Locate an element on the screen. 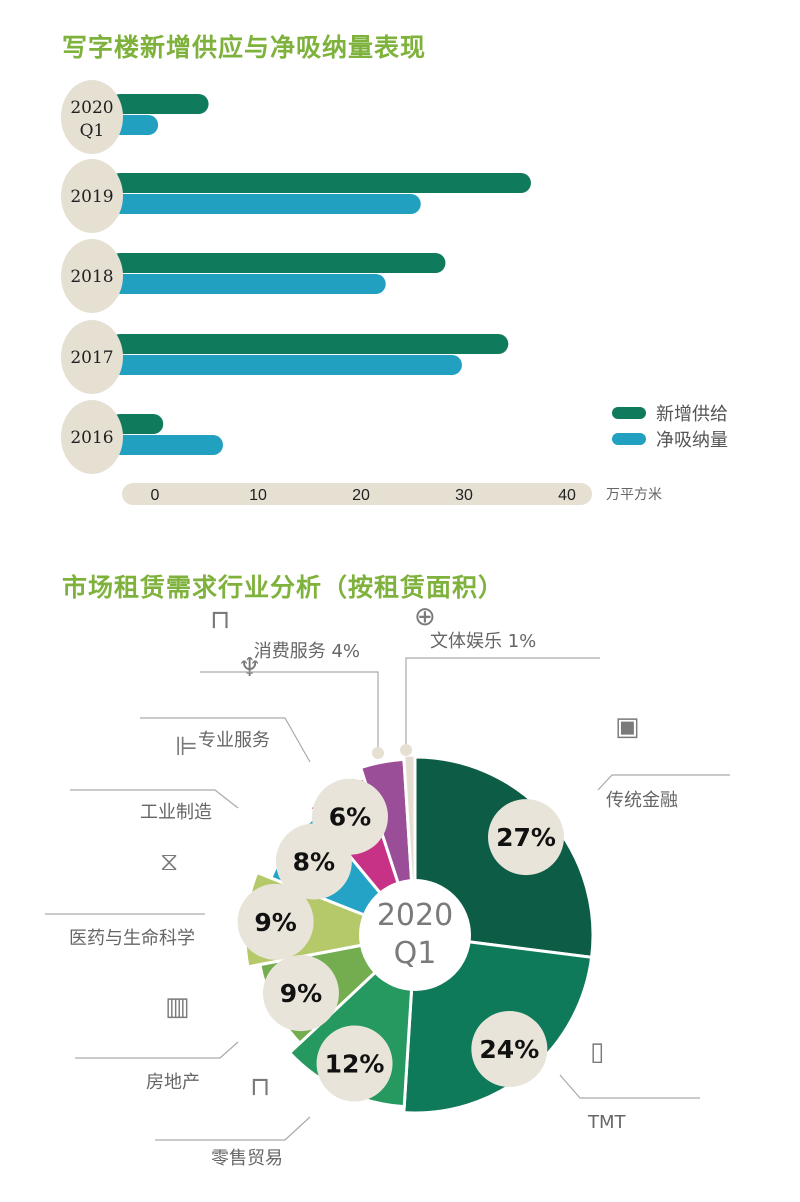  pie-center-hole is located at coordinates (415, 935).